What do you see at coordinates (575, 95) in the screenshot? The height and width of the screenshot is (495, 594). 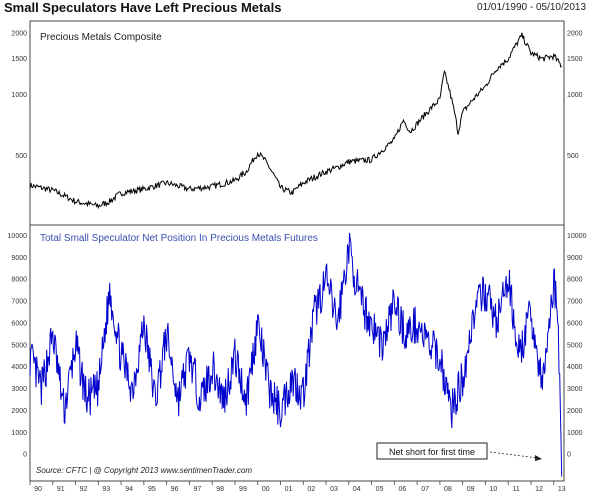 I see `price-y-tick-label-right: 1000` at bounding box center [575, 95].